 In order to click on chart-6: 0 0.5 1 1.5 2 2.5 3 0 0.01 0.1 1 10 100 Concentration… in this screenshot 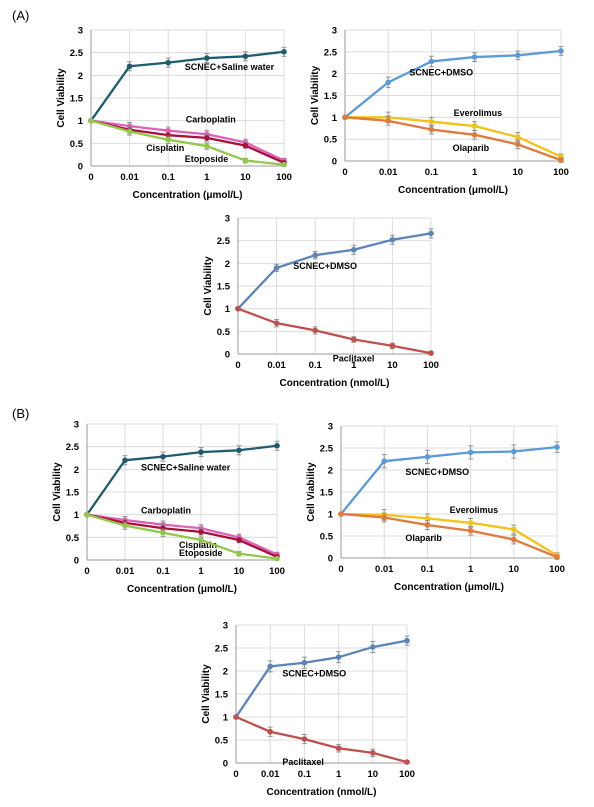, I will do `click(308, 710)`.